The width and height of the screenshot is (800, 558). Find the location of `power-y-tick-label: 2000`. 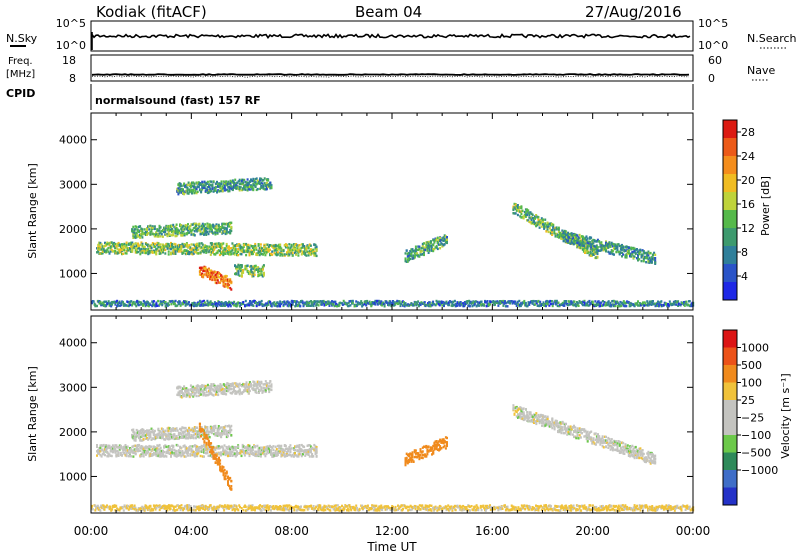

power-y-tick-label: 2000 is located at coordinates (73, 229).